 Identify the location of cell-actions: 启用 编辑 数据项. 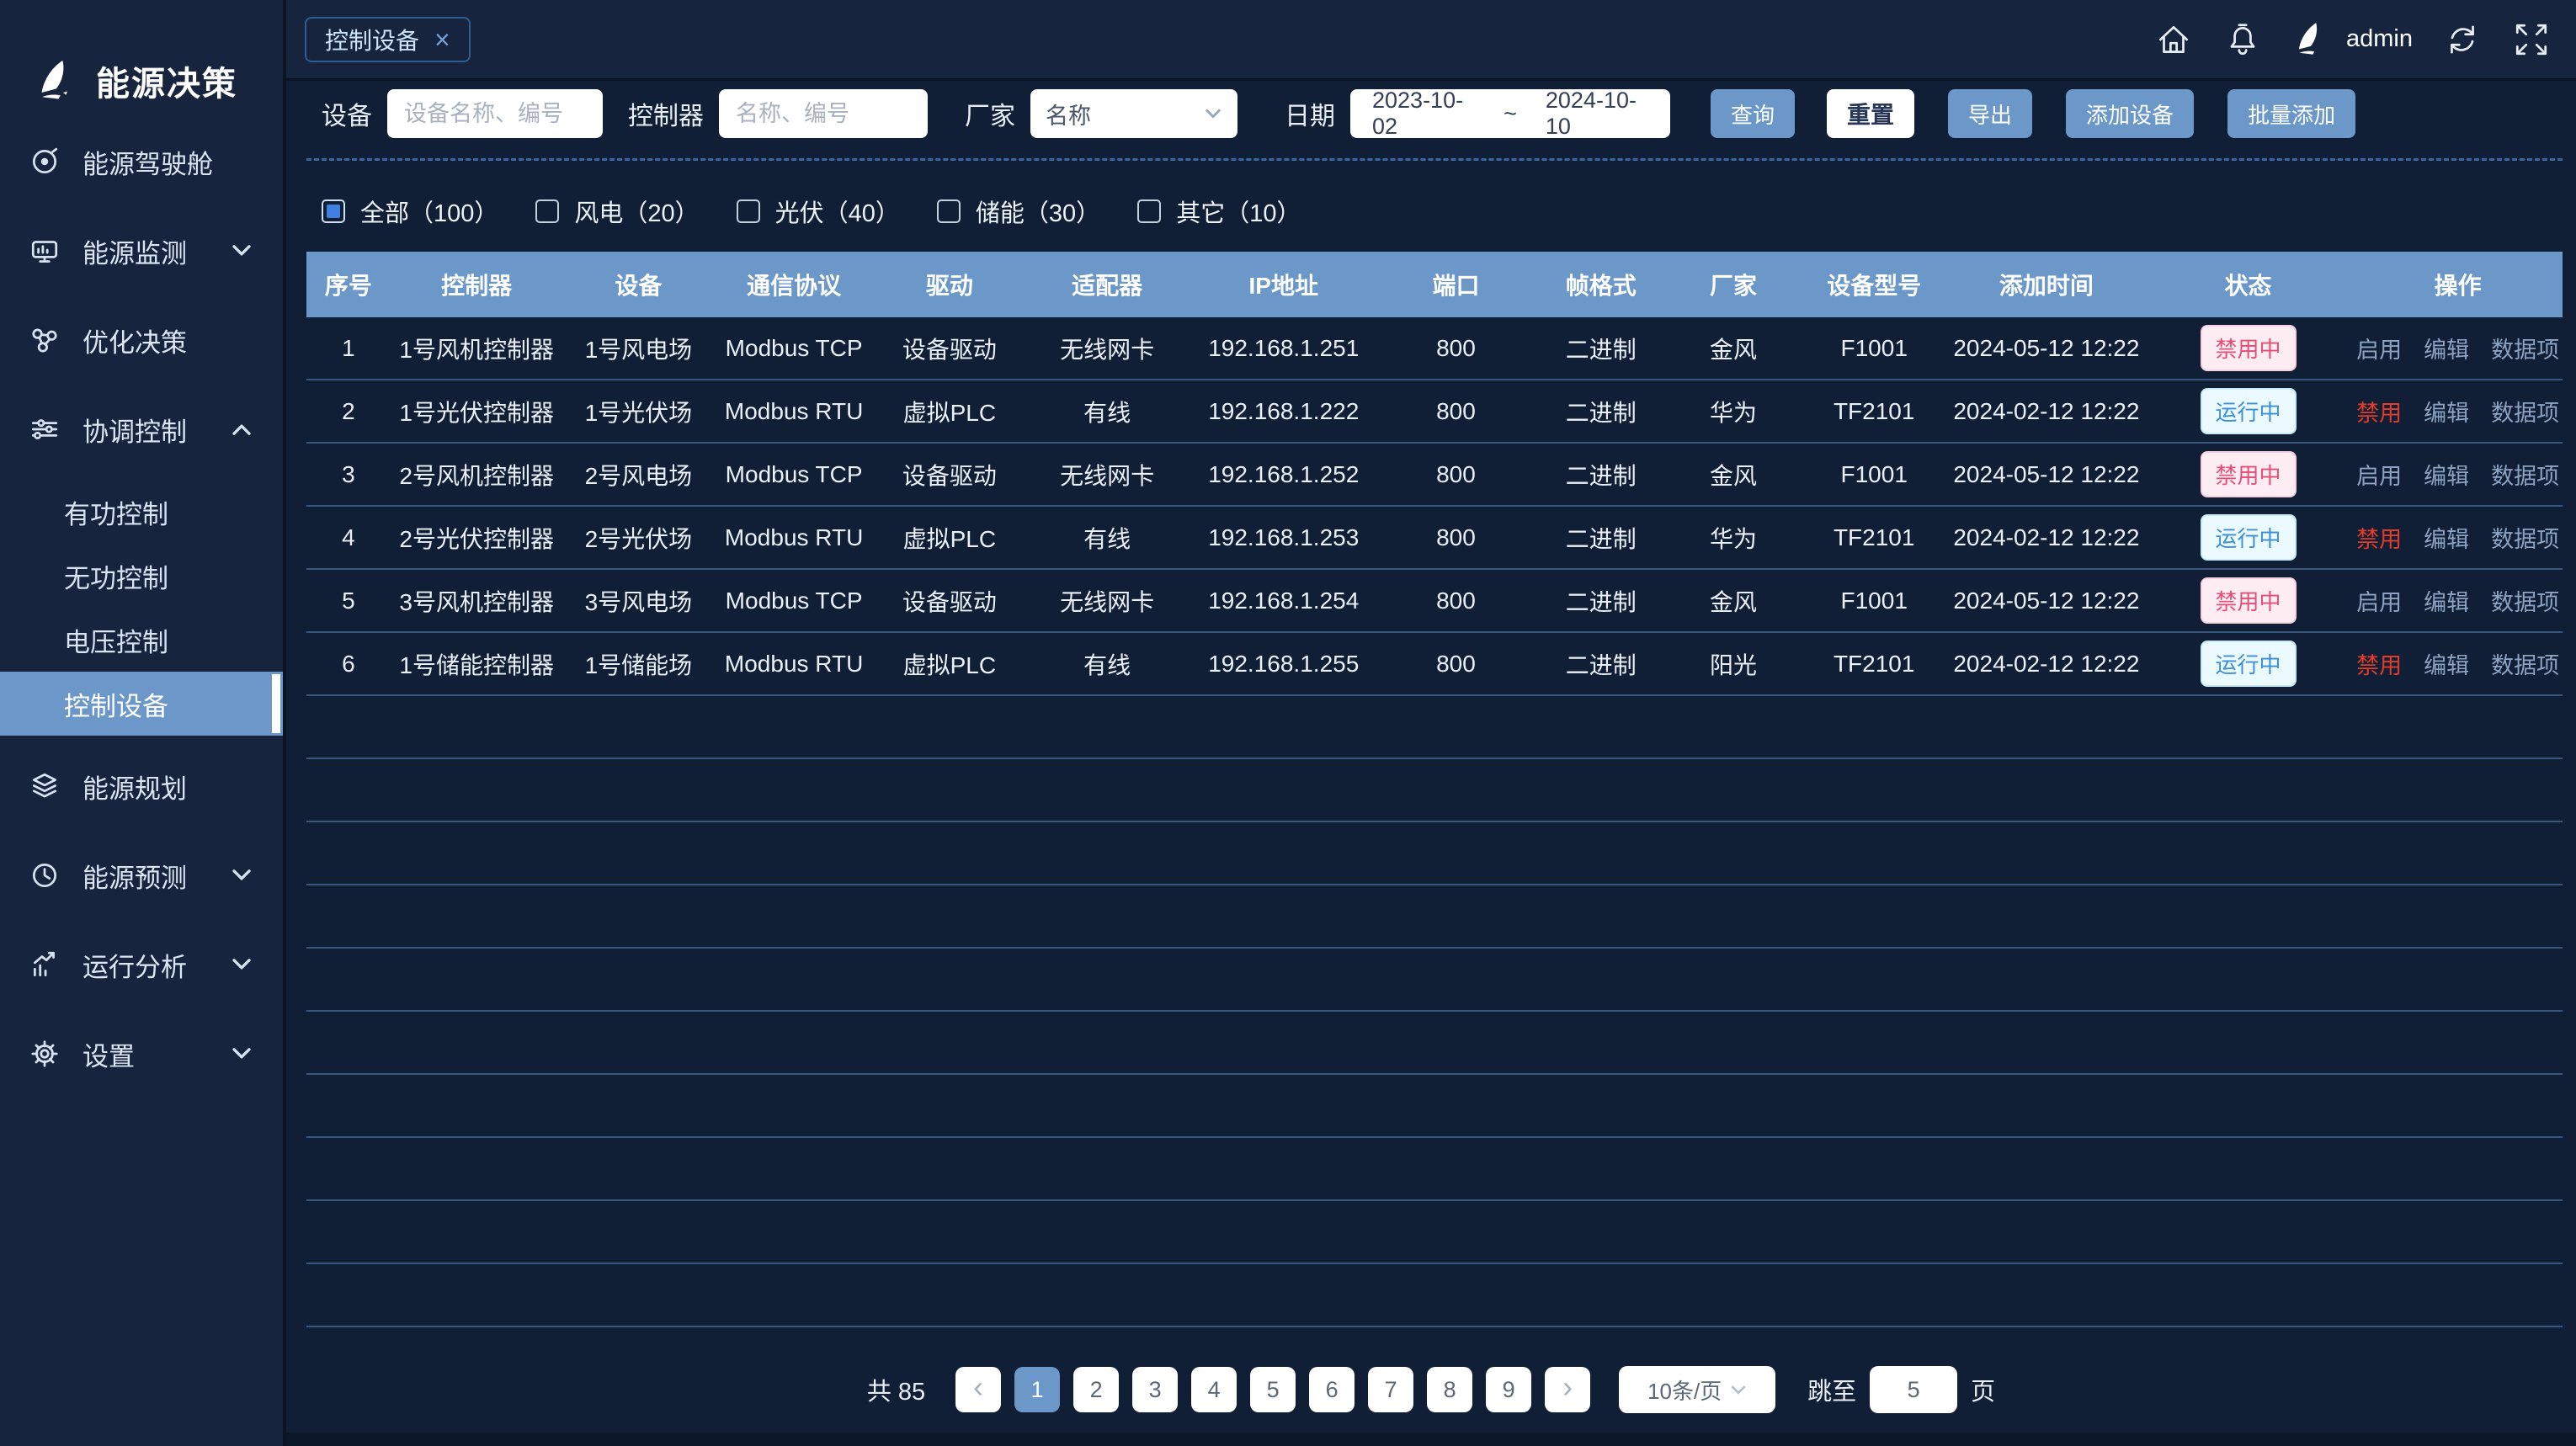
(2458, 474).